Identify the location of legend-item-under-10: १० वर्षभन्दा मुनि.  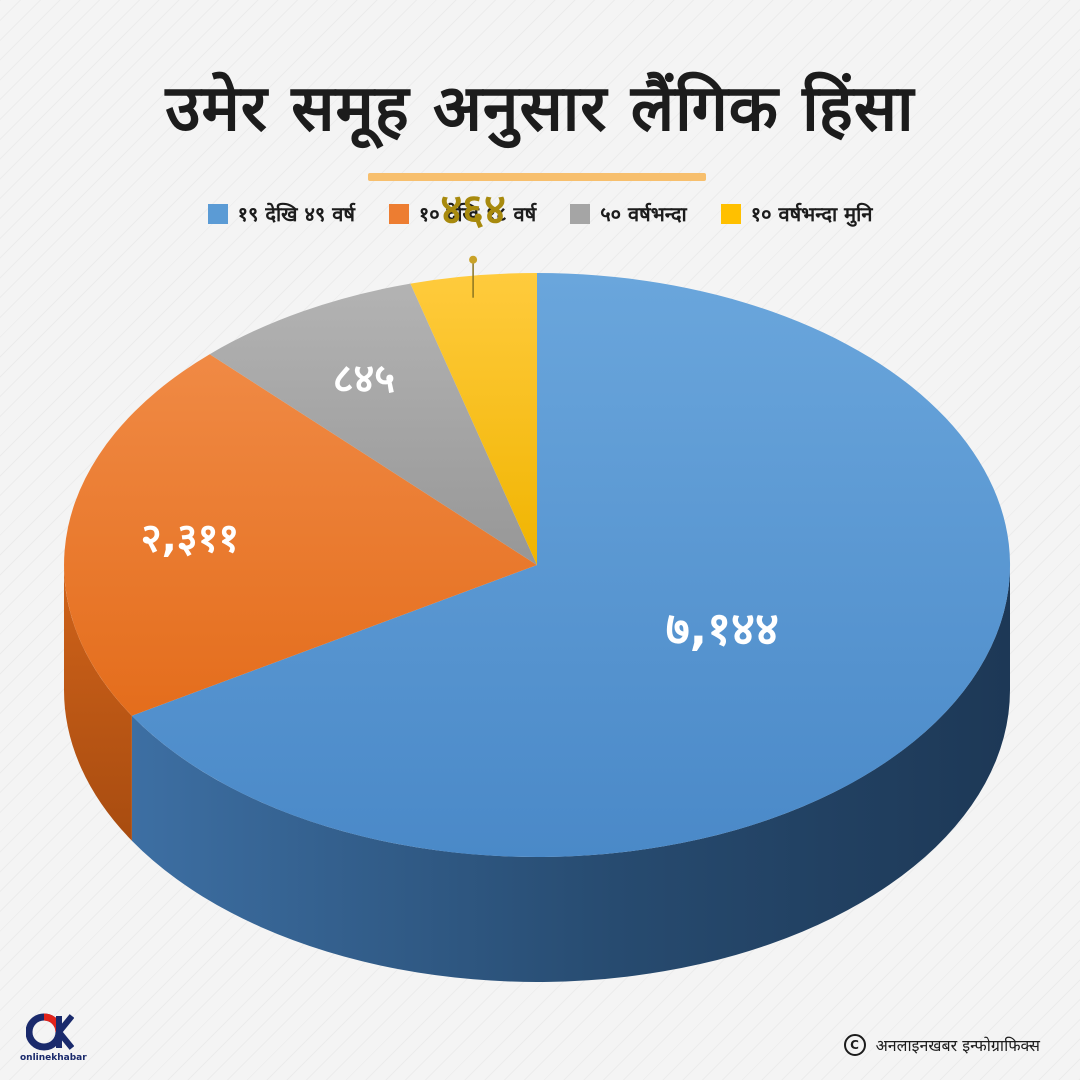
(796, 213).